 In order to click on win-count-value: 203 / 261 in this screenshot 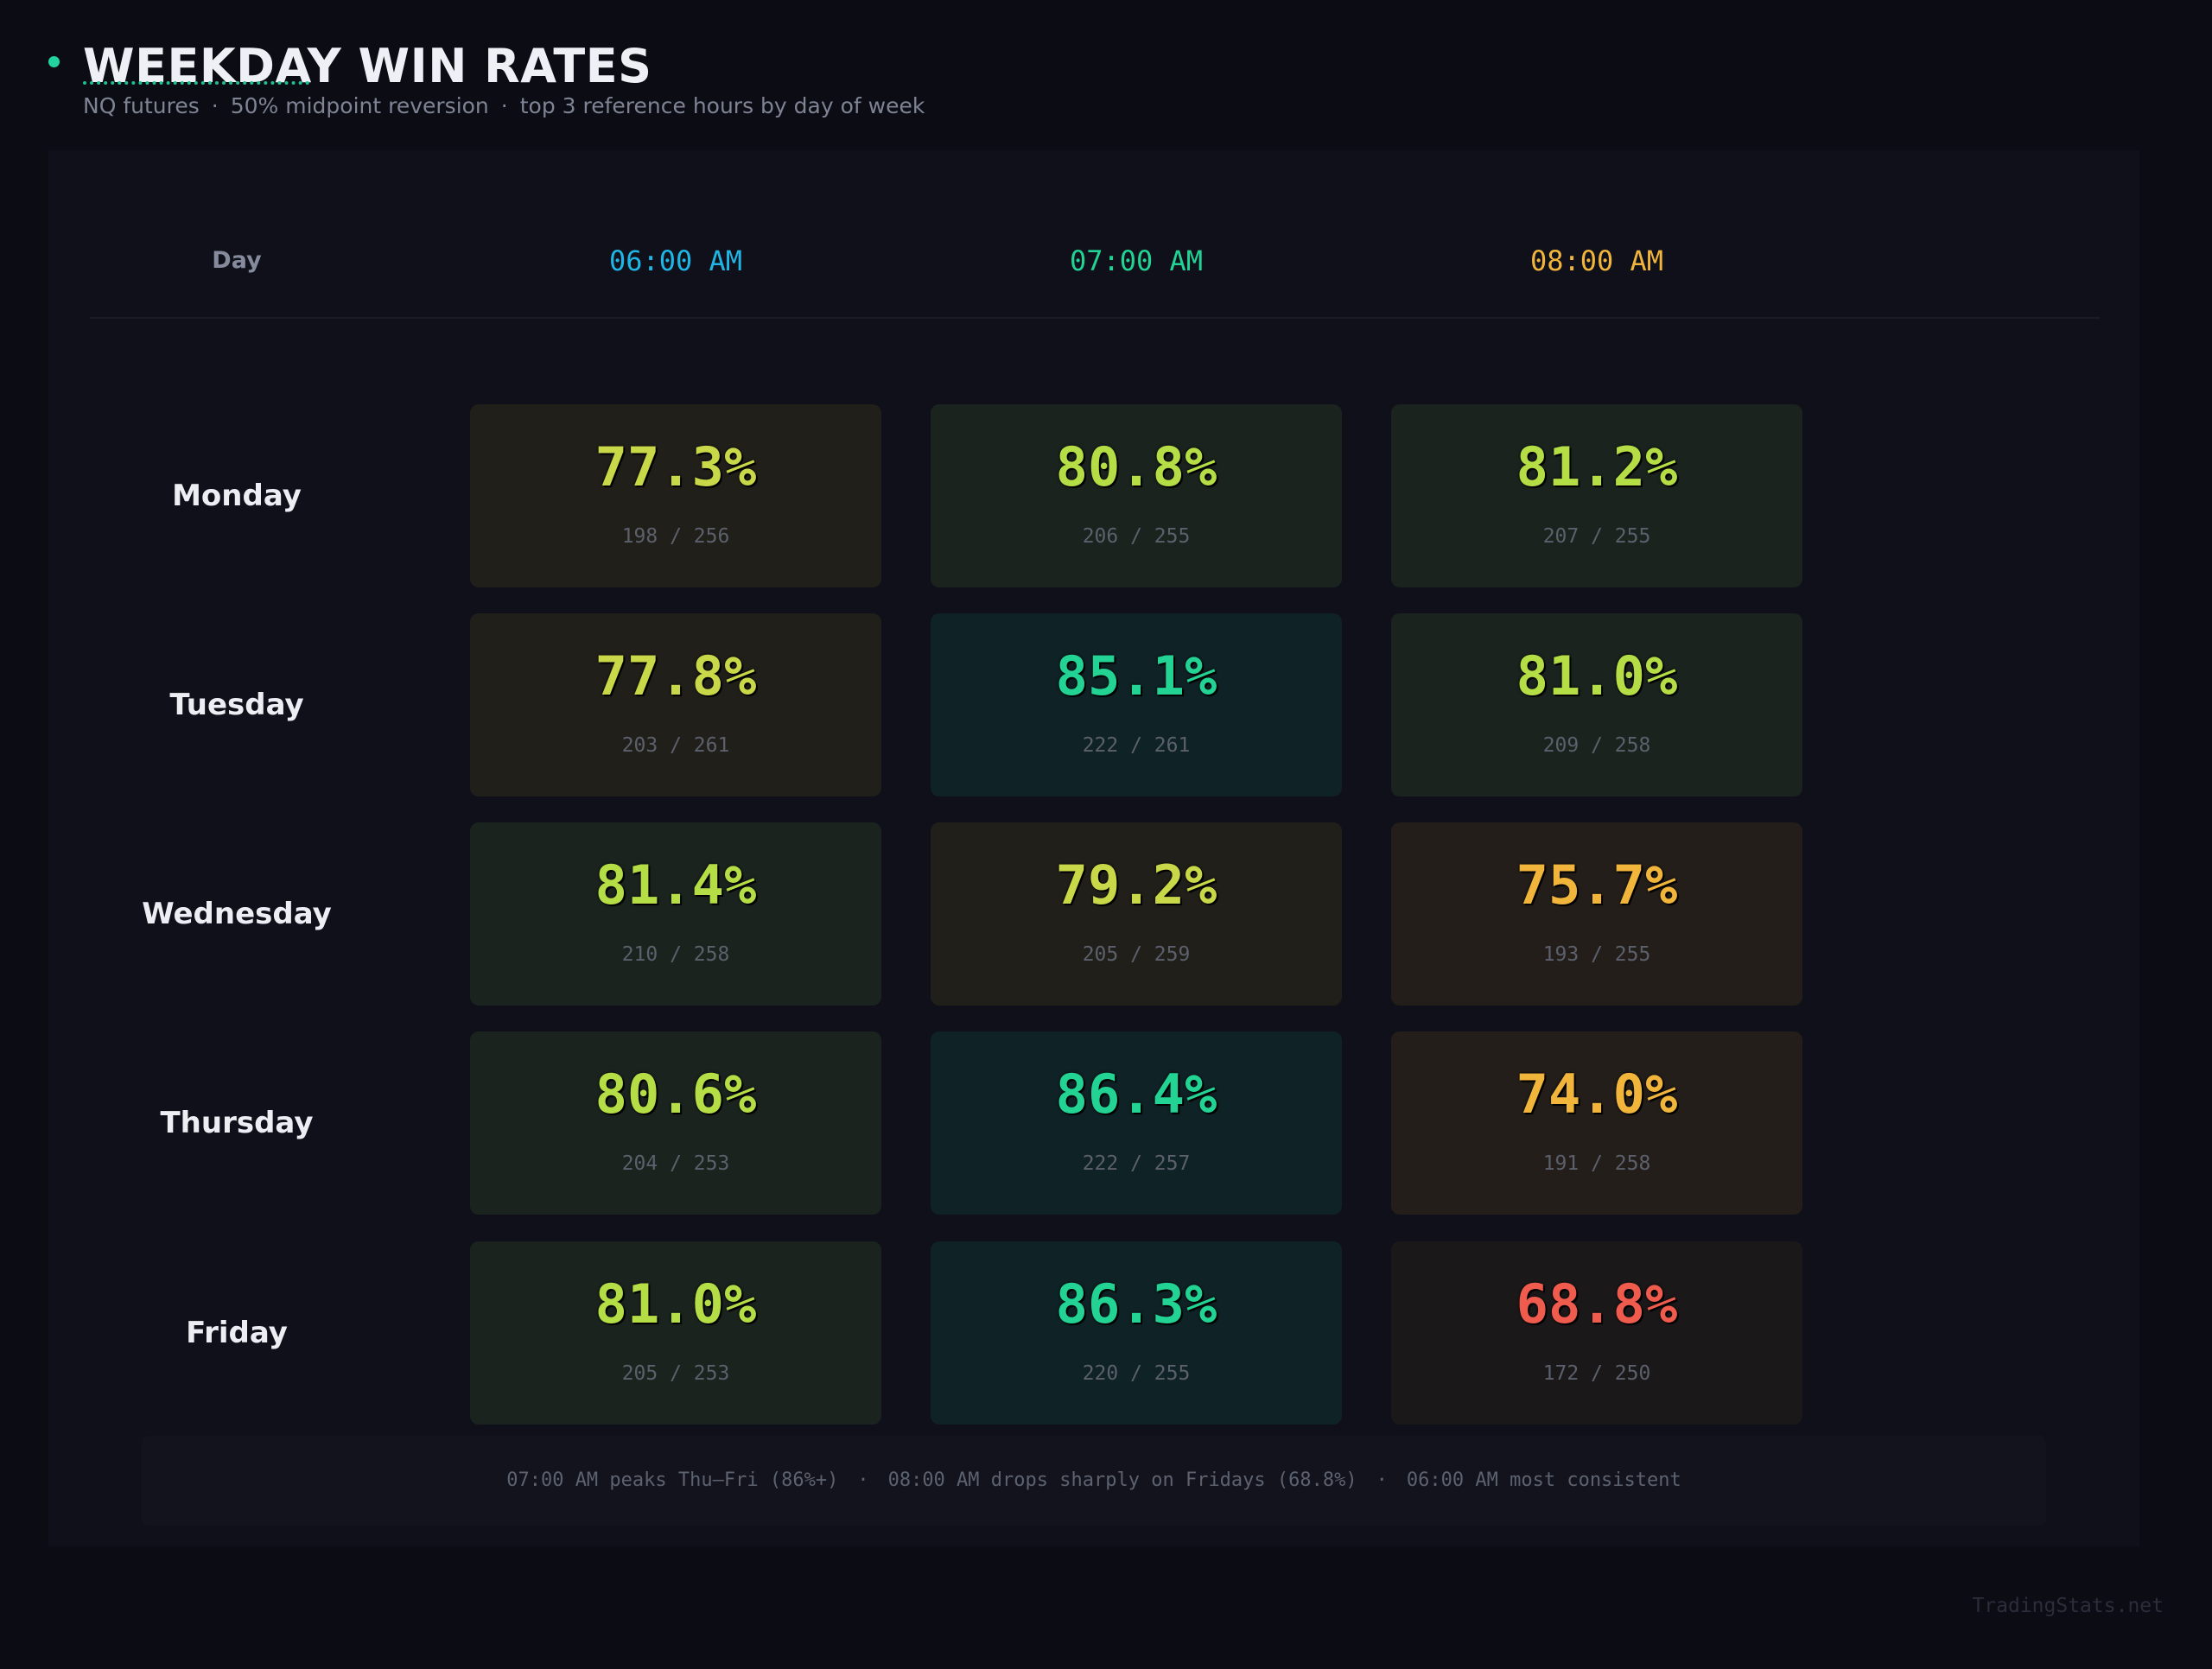, I will do `click(675, 745)`.